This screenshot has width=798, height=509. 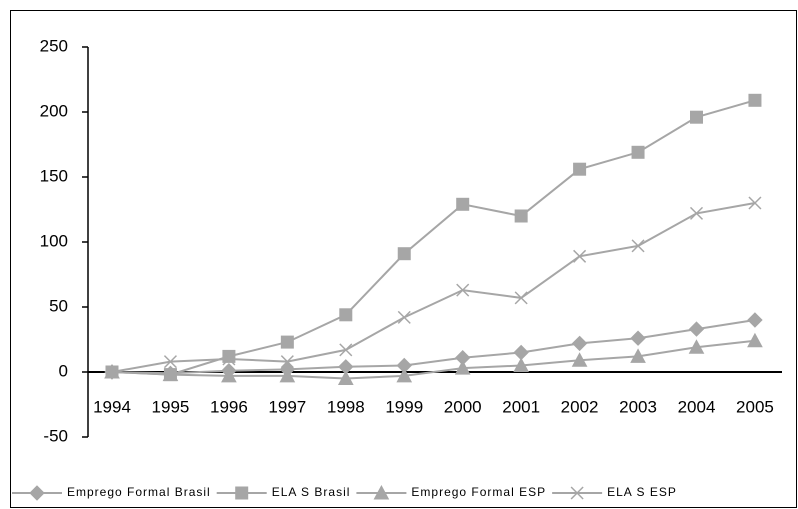 I want to click on legend-label: Emprego Formal Brasil, so click(x=139, y=492).